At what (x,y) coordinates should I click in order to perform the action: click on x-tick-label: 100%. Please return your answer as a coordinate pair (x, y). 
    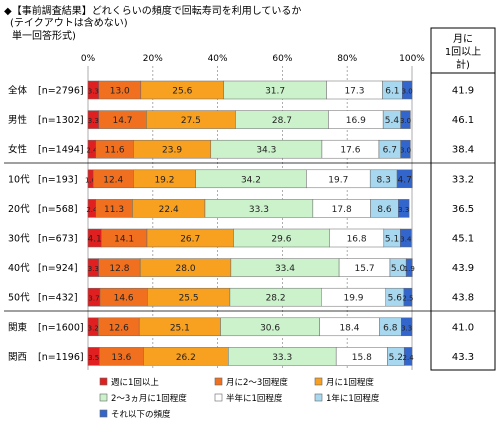
    Looking at the image, I should click on (412, 59).